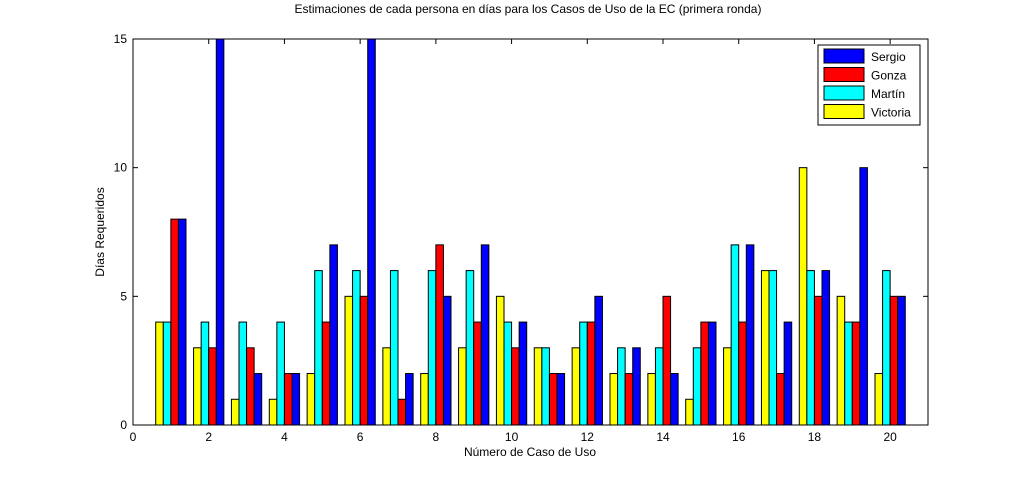  Describe the element at coordinates (890, 437) in the screenshot. I see `x-tick-label: 20` at that location.